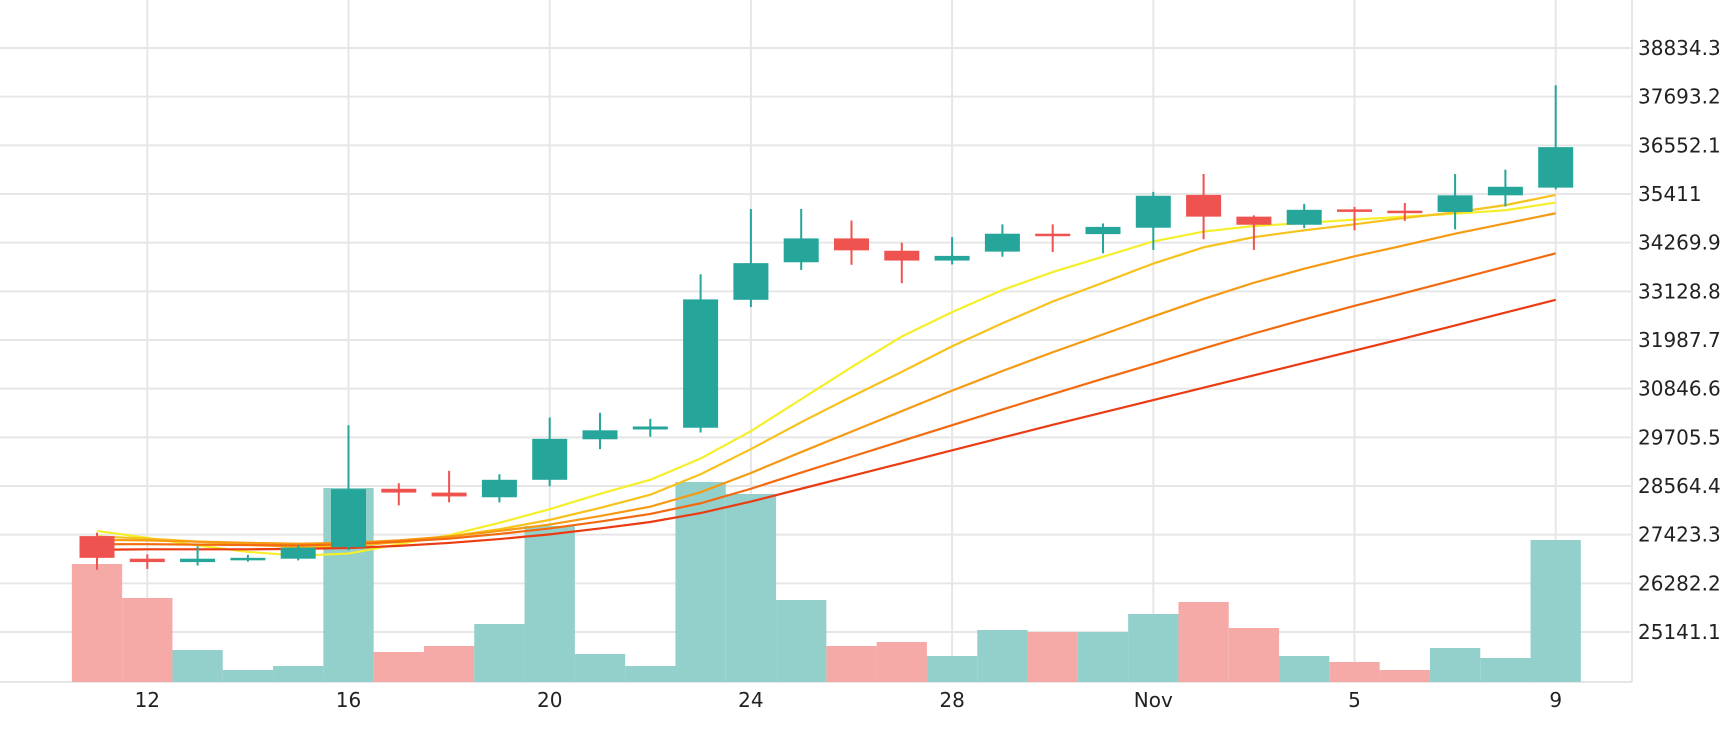 This screenshot has width=1730, height=730. I want to click on x-tick-label: 9, so click(1555, 700).